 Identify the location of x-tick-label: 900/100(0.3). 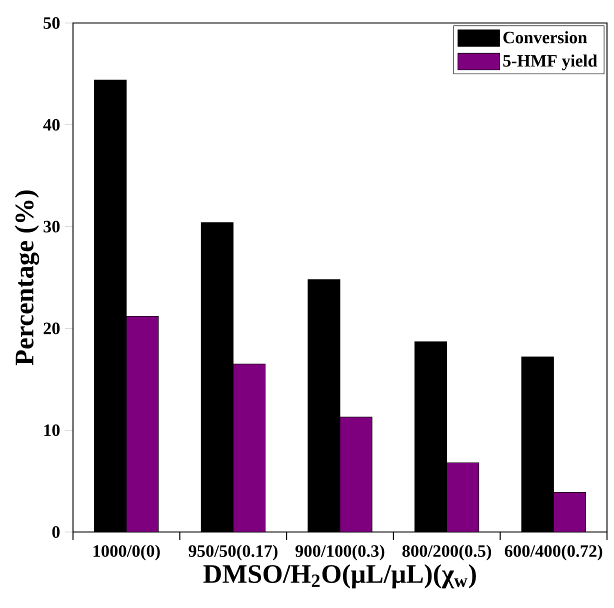
(339, 552).